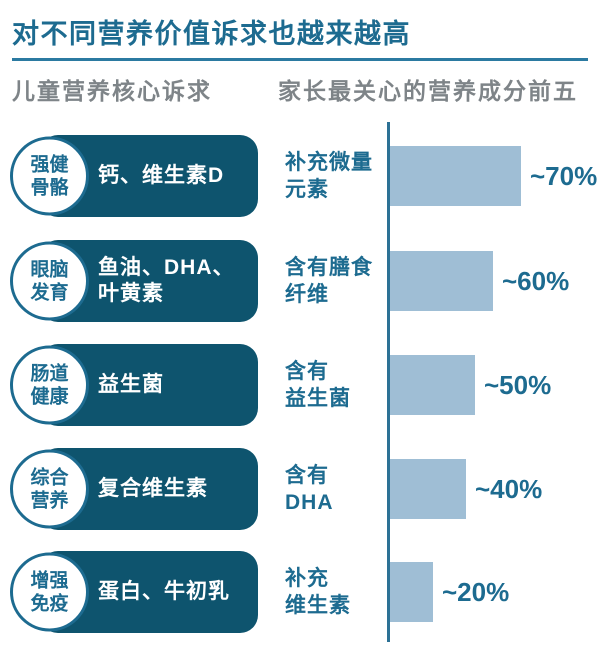 This screenshot has width=600, height=654. What do you see at coordinates (112, 91) in the screenshot?
I see `left-column-header: 儿童营养核心诉求` at bounding box center [112, 91].